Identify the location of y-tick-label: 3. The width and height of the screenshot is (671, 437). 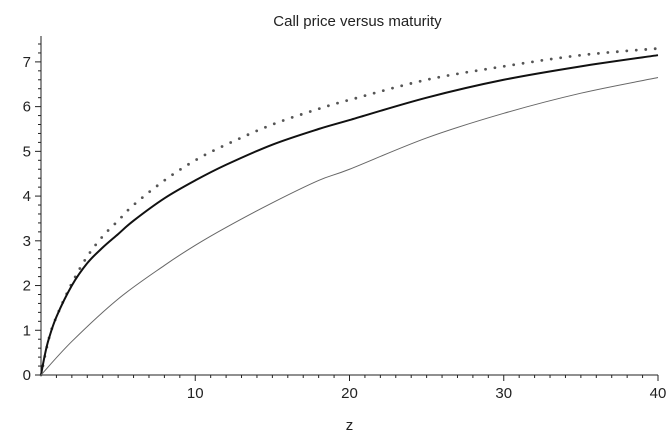
(27, 241).